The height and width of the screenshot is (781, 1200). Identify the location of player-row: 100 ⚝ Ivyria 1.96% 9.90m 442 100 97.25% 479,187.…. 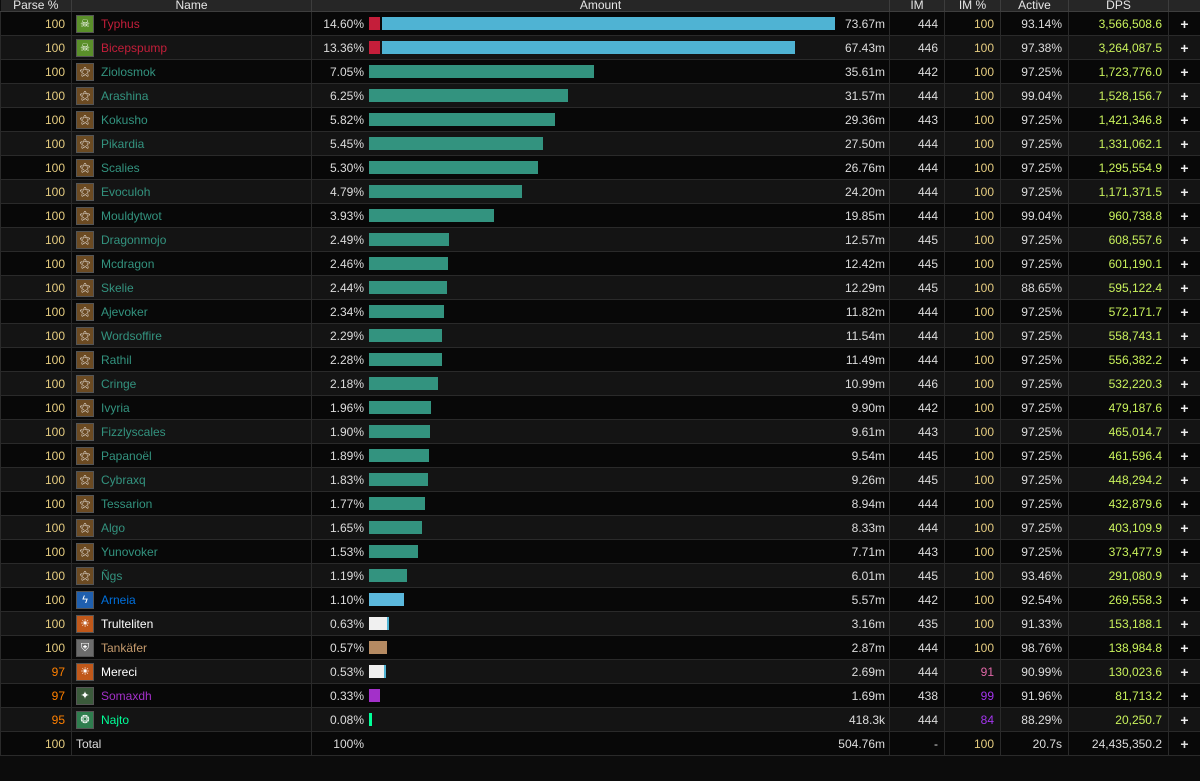
(600, 407).